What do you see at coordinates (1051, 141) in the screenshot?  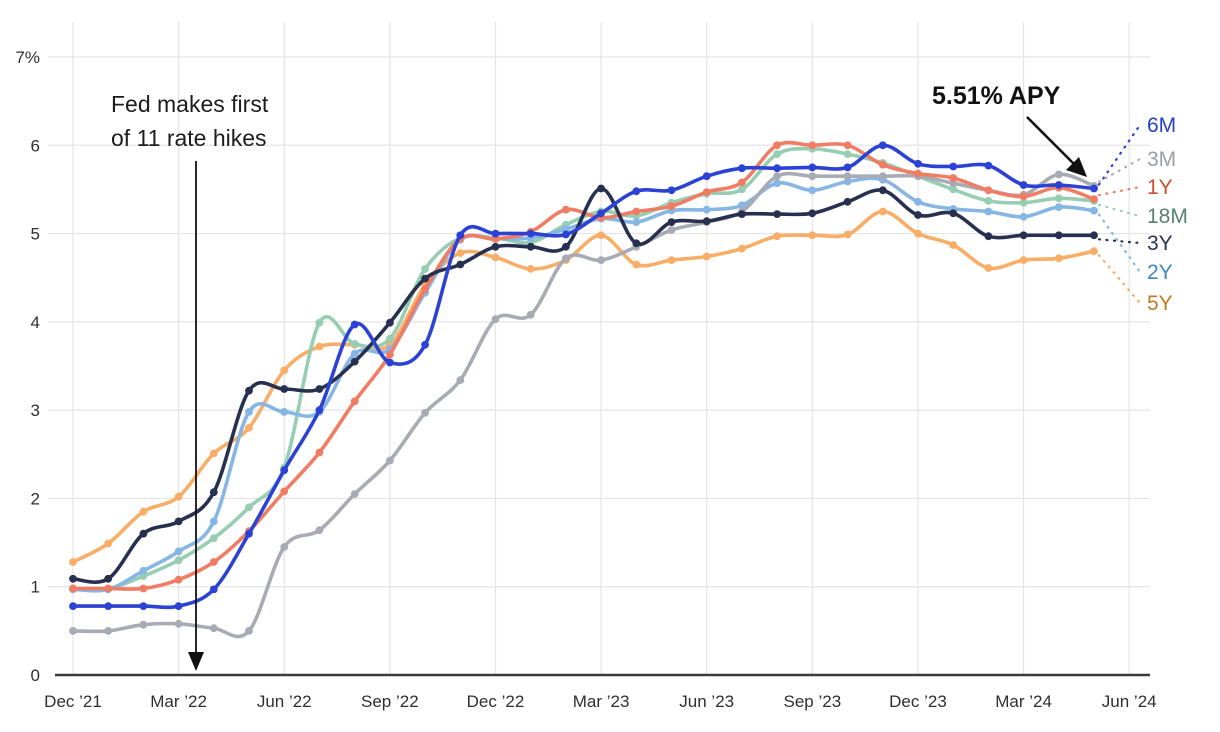 I see `annotation-apy-arrow-line` at bounding box center [1051, 141].